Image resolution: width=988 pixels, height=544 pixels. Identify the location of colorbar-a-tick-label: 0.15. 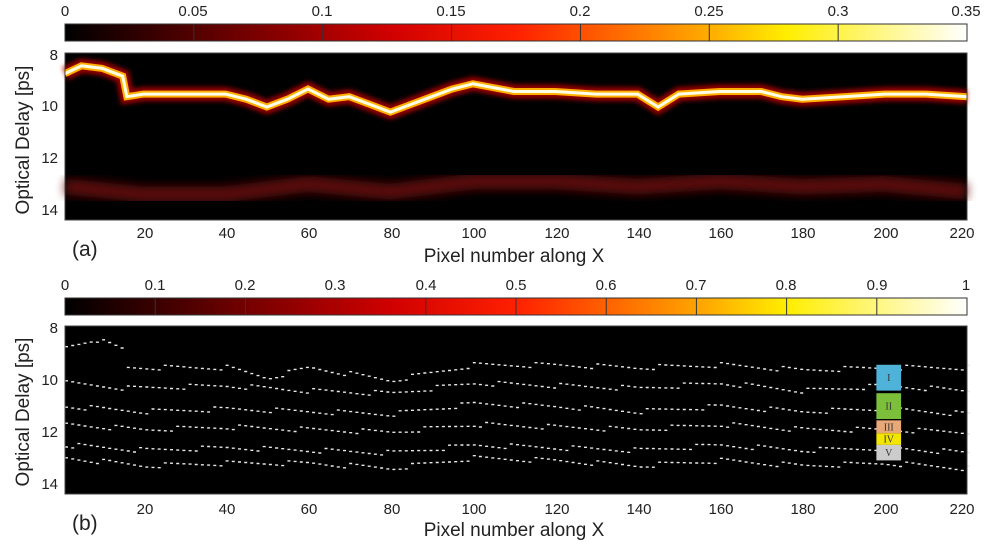
(450, 11).